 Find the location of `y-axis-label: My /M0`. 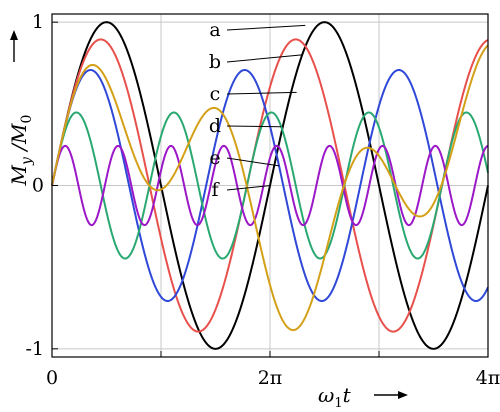

y-axis-label: My /M0 is located at coordinates (21, 151).